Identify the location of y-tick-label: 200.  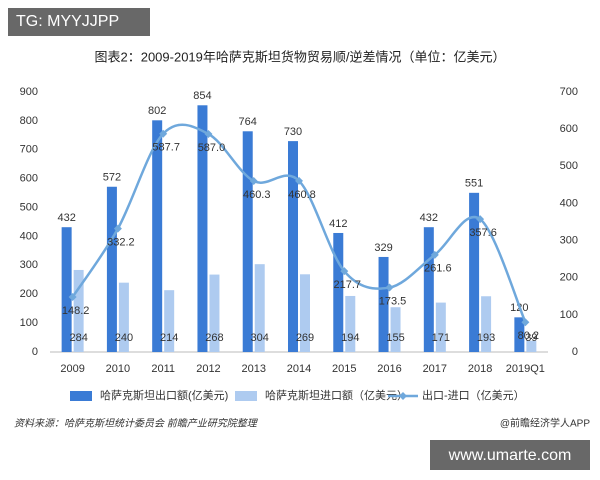
(29, 294).